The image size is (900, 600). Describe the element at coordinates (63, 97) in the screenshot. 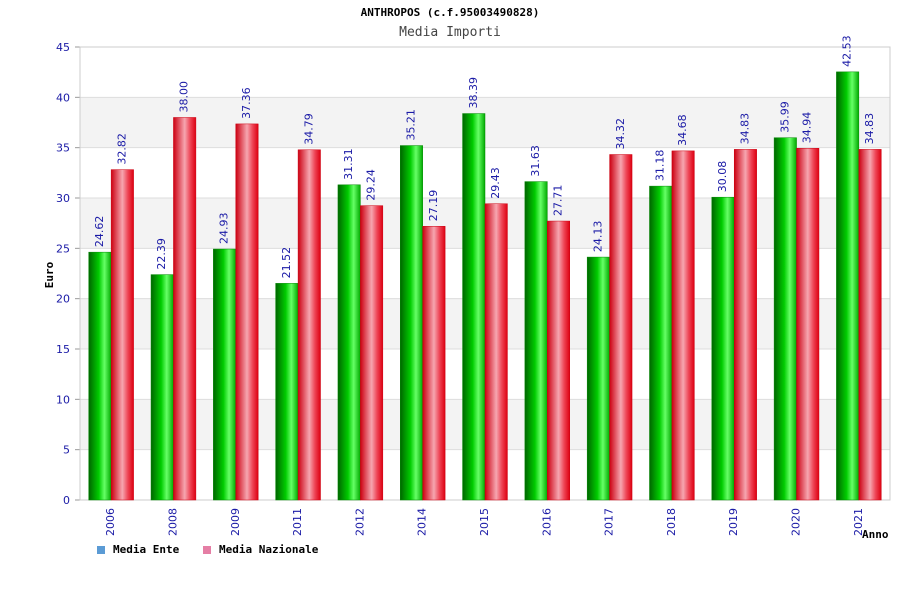

I see `y-tick-label: 40` at that location.